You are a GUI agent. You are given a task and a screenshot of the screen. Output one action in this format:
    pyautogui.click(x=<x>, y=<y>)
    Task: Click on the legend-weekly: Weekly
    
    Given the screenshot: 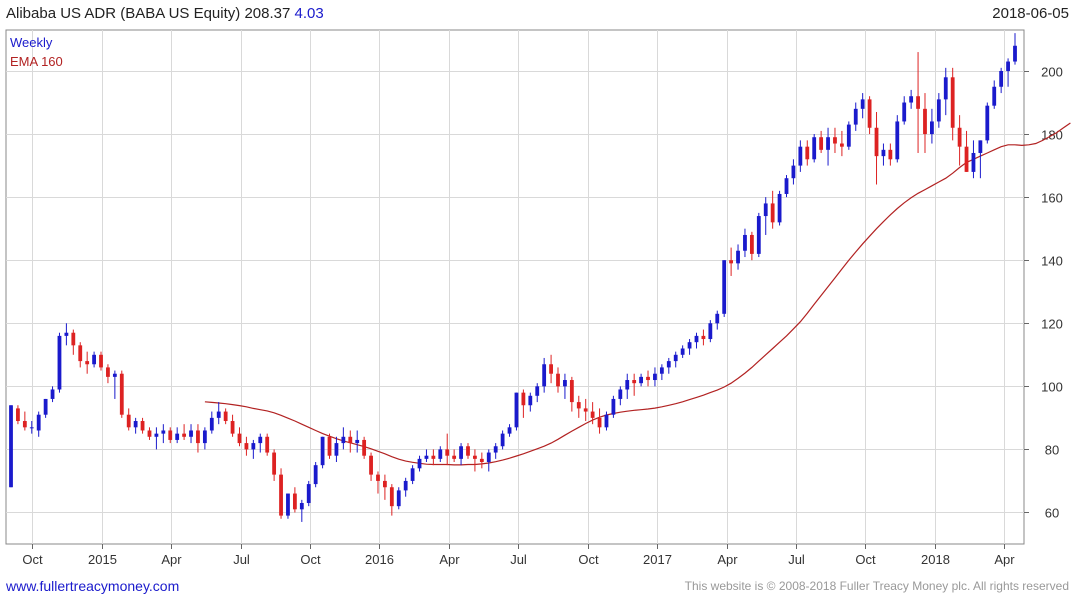 What is the action you would take?
    pyautogui.click(x=31, y=42)
    